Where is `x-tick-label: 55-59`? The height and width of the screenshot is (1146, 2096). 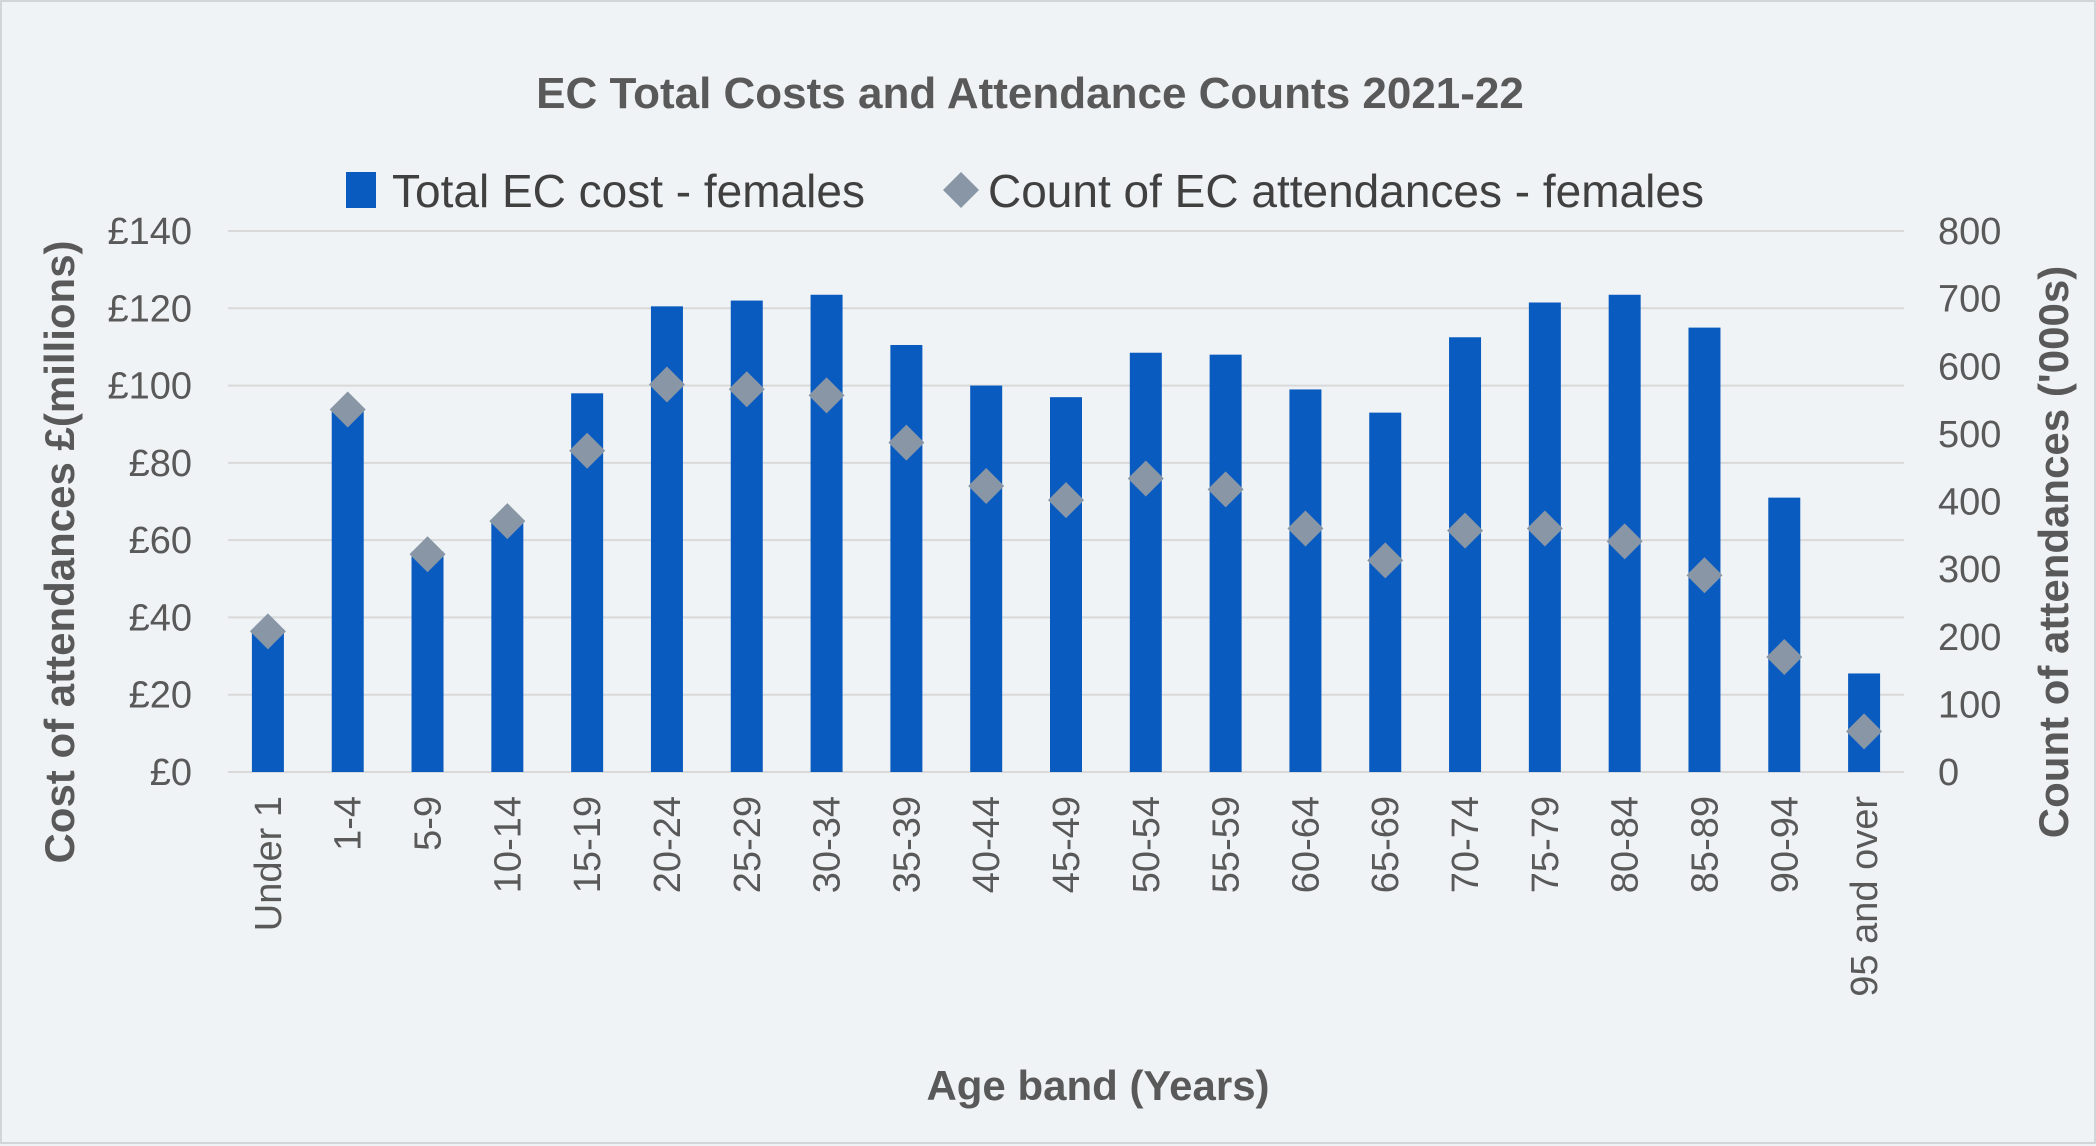 x-tick-label: 55-59 is located at coordinates (1227, 844).